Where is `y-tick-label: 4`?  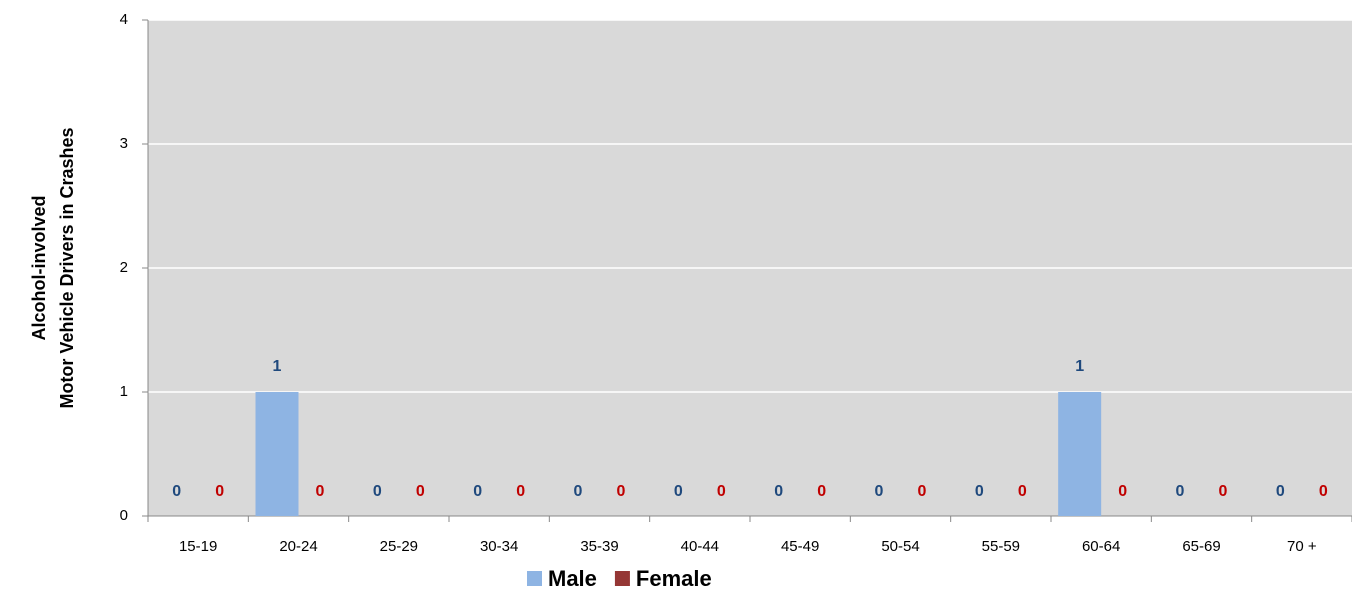
y-tick-label: 4 is located at coordinates (124, 19).